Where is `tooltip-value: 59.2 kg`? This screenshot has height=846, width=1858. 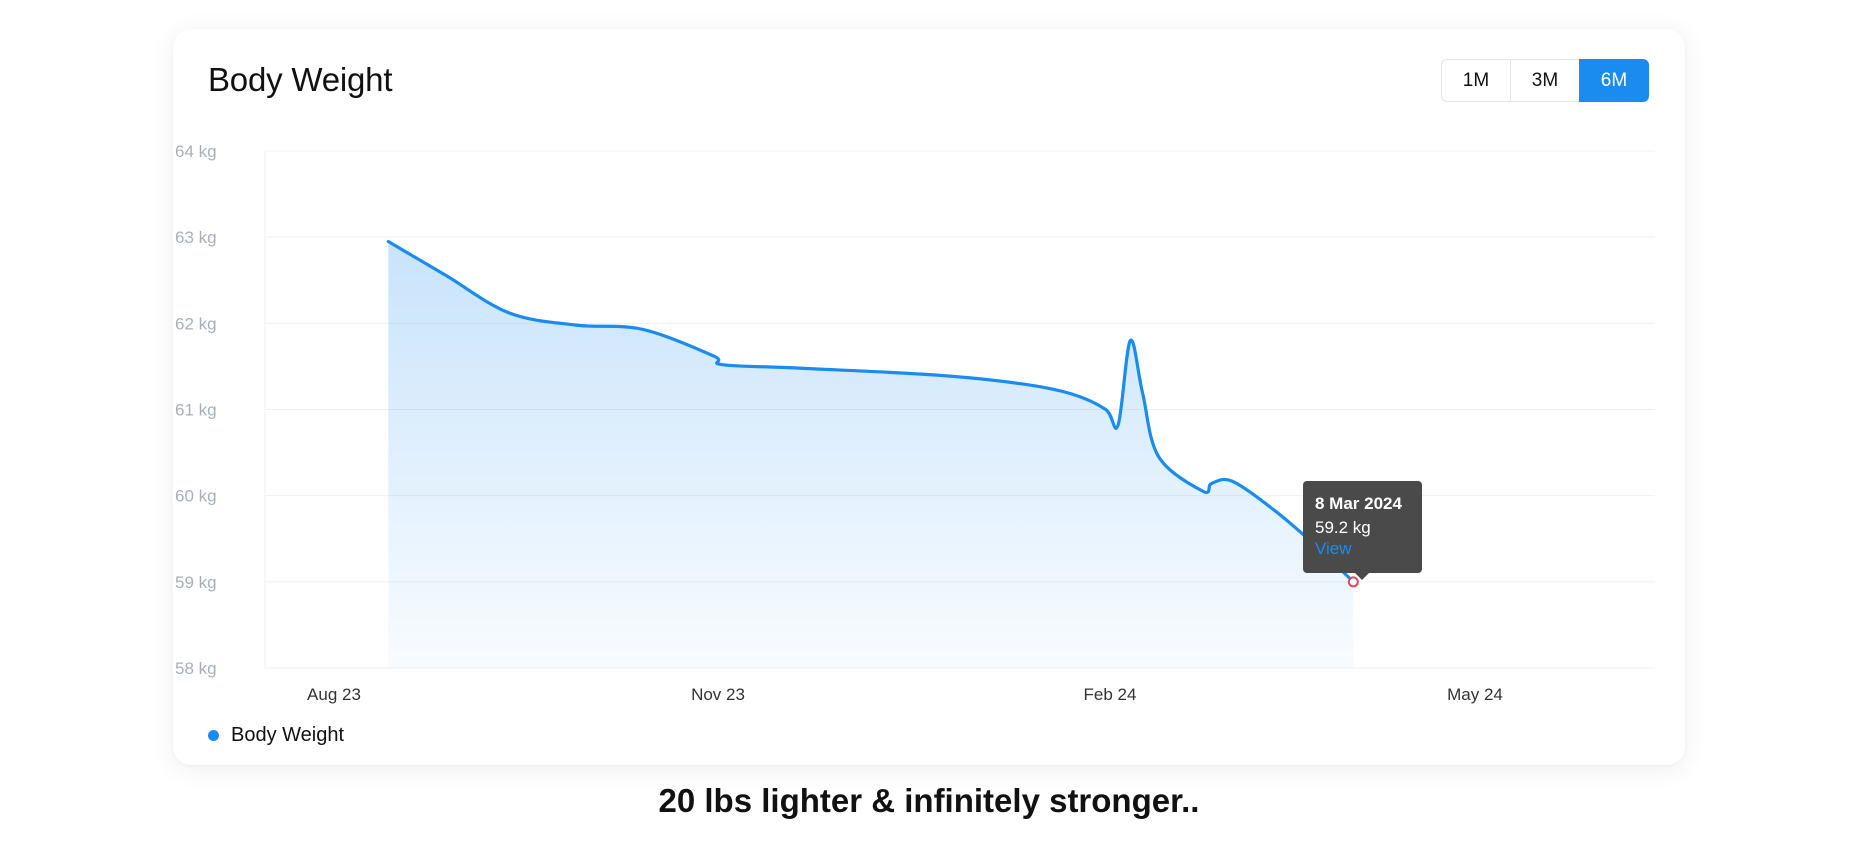
tooltip-value: 59.2 kg is located at coordinates (1343, 527).